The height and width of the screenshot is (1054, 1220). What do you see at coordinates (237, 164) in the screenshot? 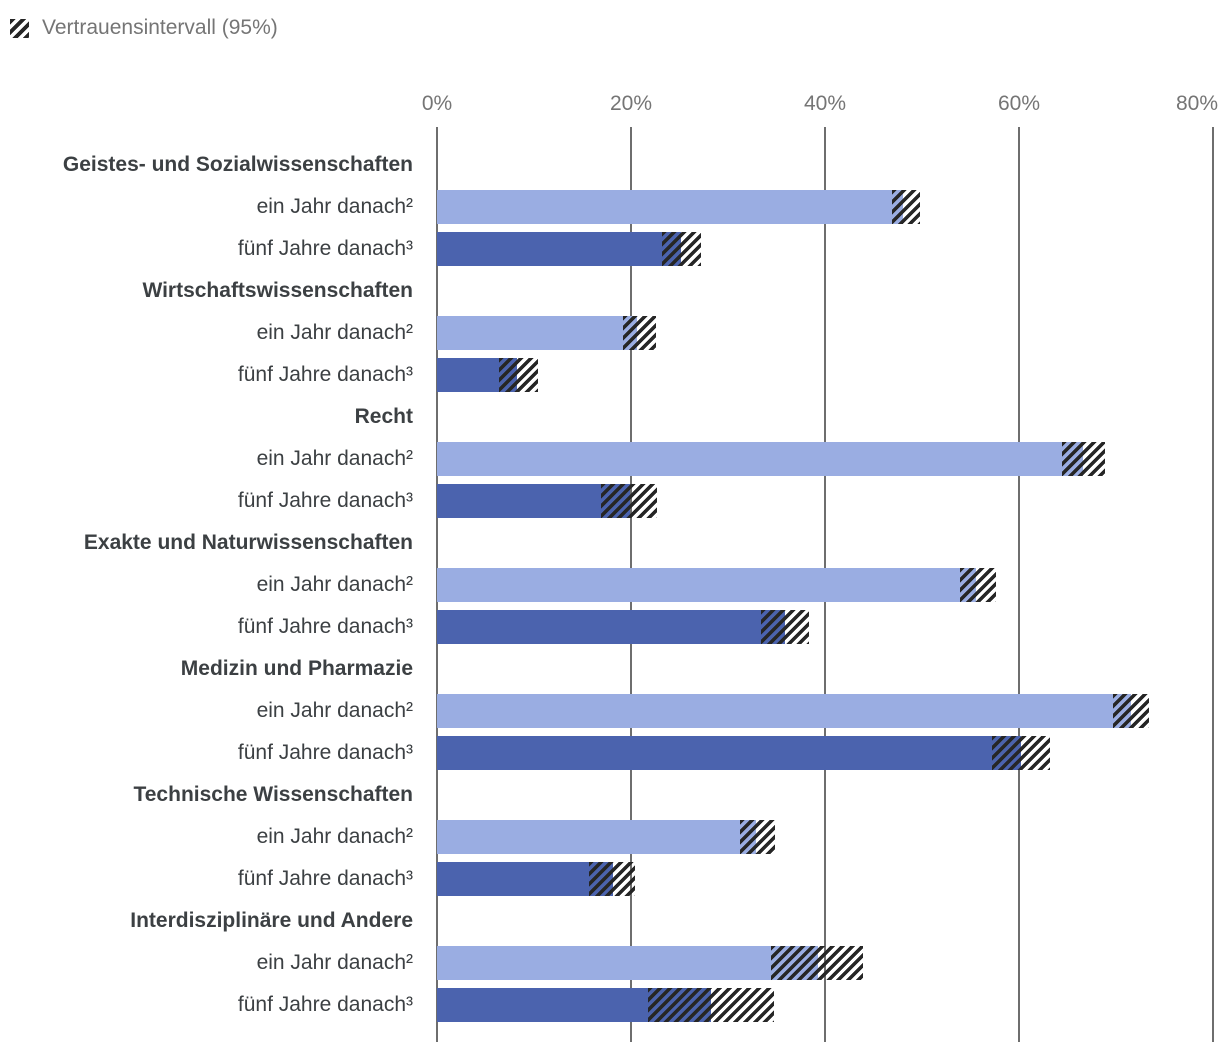
I see `category-label: Geistes- und Sozialwissenschaften` at bounding box center [237, 164].